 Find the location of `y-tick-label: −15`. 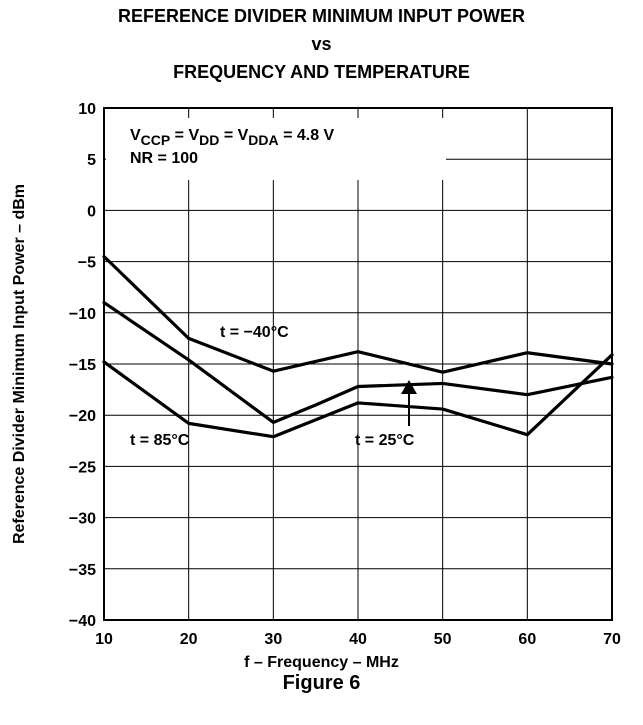

y-tick-label: −15 is located at coordinates (82, 365).